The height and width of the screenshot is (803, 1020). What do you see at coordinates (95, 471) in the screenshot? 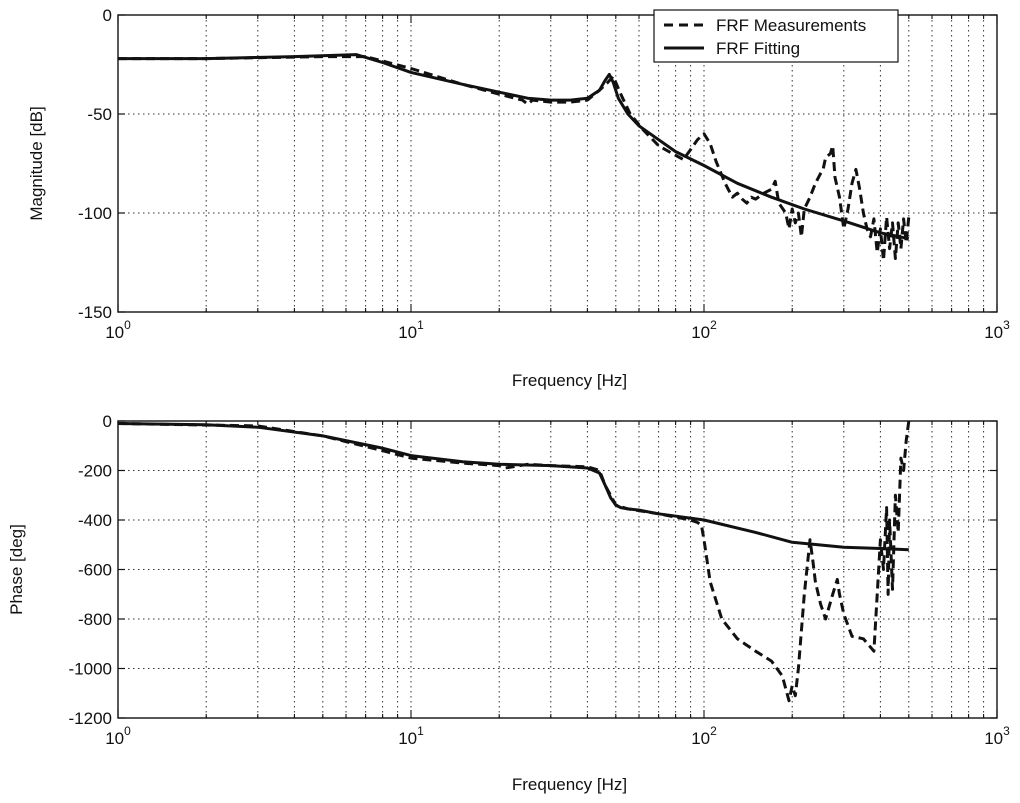
I see `y-tick-label: -200` at bounding box center [95, 471].